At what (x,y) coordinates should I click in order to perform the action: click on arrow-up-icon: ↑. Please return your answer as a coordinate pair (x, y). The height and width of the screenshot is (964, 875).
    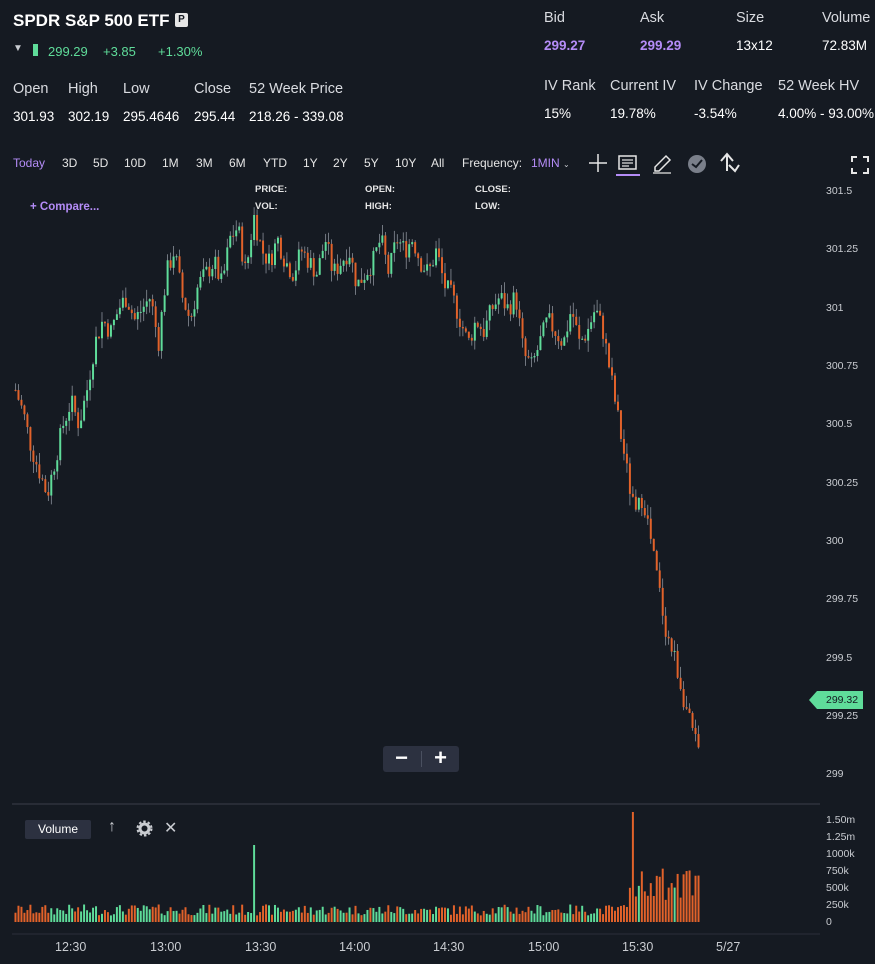
    Looking at the image, I should click on (112, 826).